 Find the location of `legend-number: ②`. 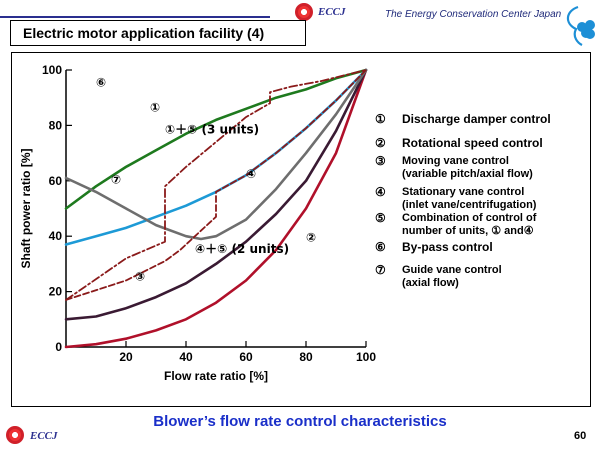

legend-number: ② is located at coordinates (380, 143).